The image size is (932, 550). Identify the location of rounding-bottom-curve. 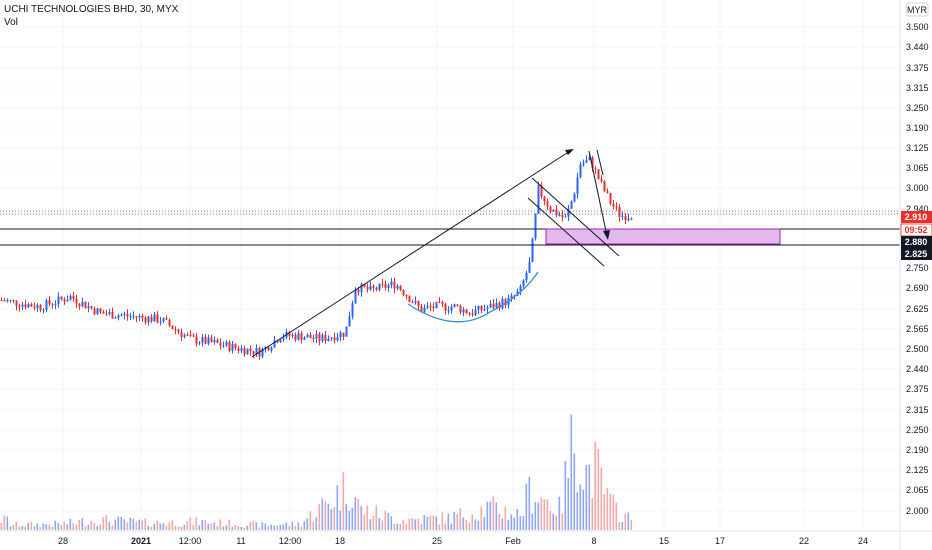
(473, 297).